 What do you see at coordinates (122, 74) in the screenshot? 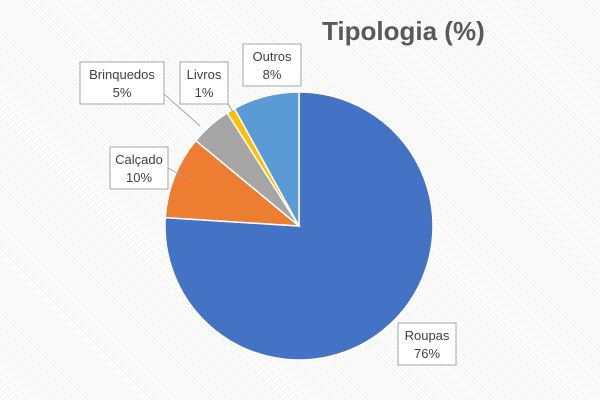
I see `data-label-name-brinquedos: Brinquedos` at bounding box center [122, 74].